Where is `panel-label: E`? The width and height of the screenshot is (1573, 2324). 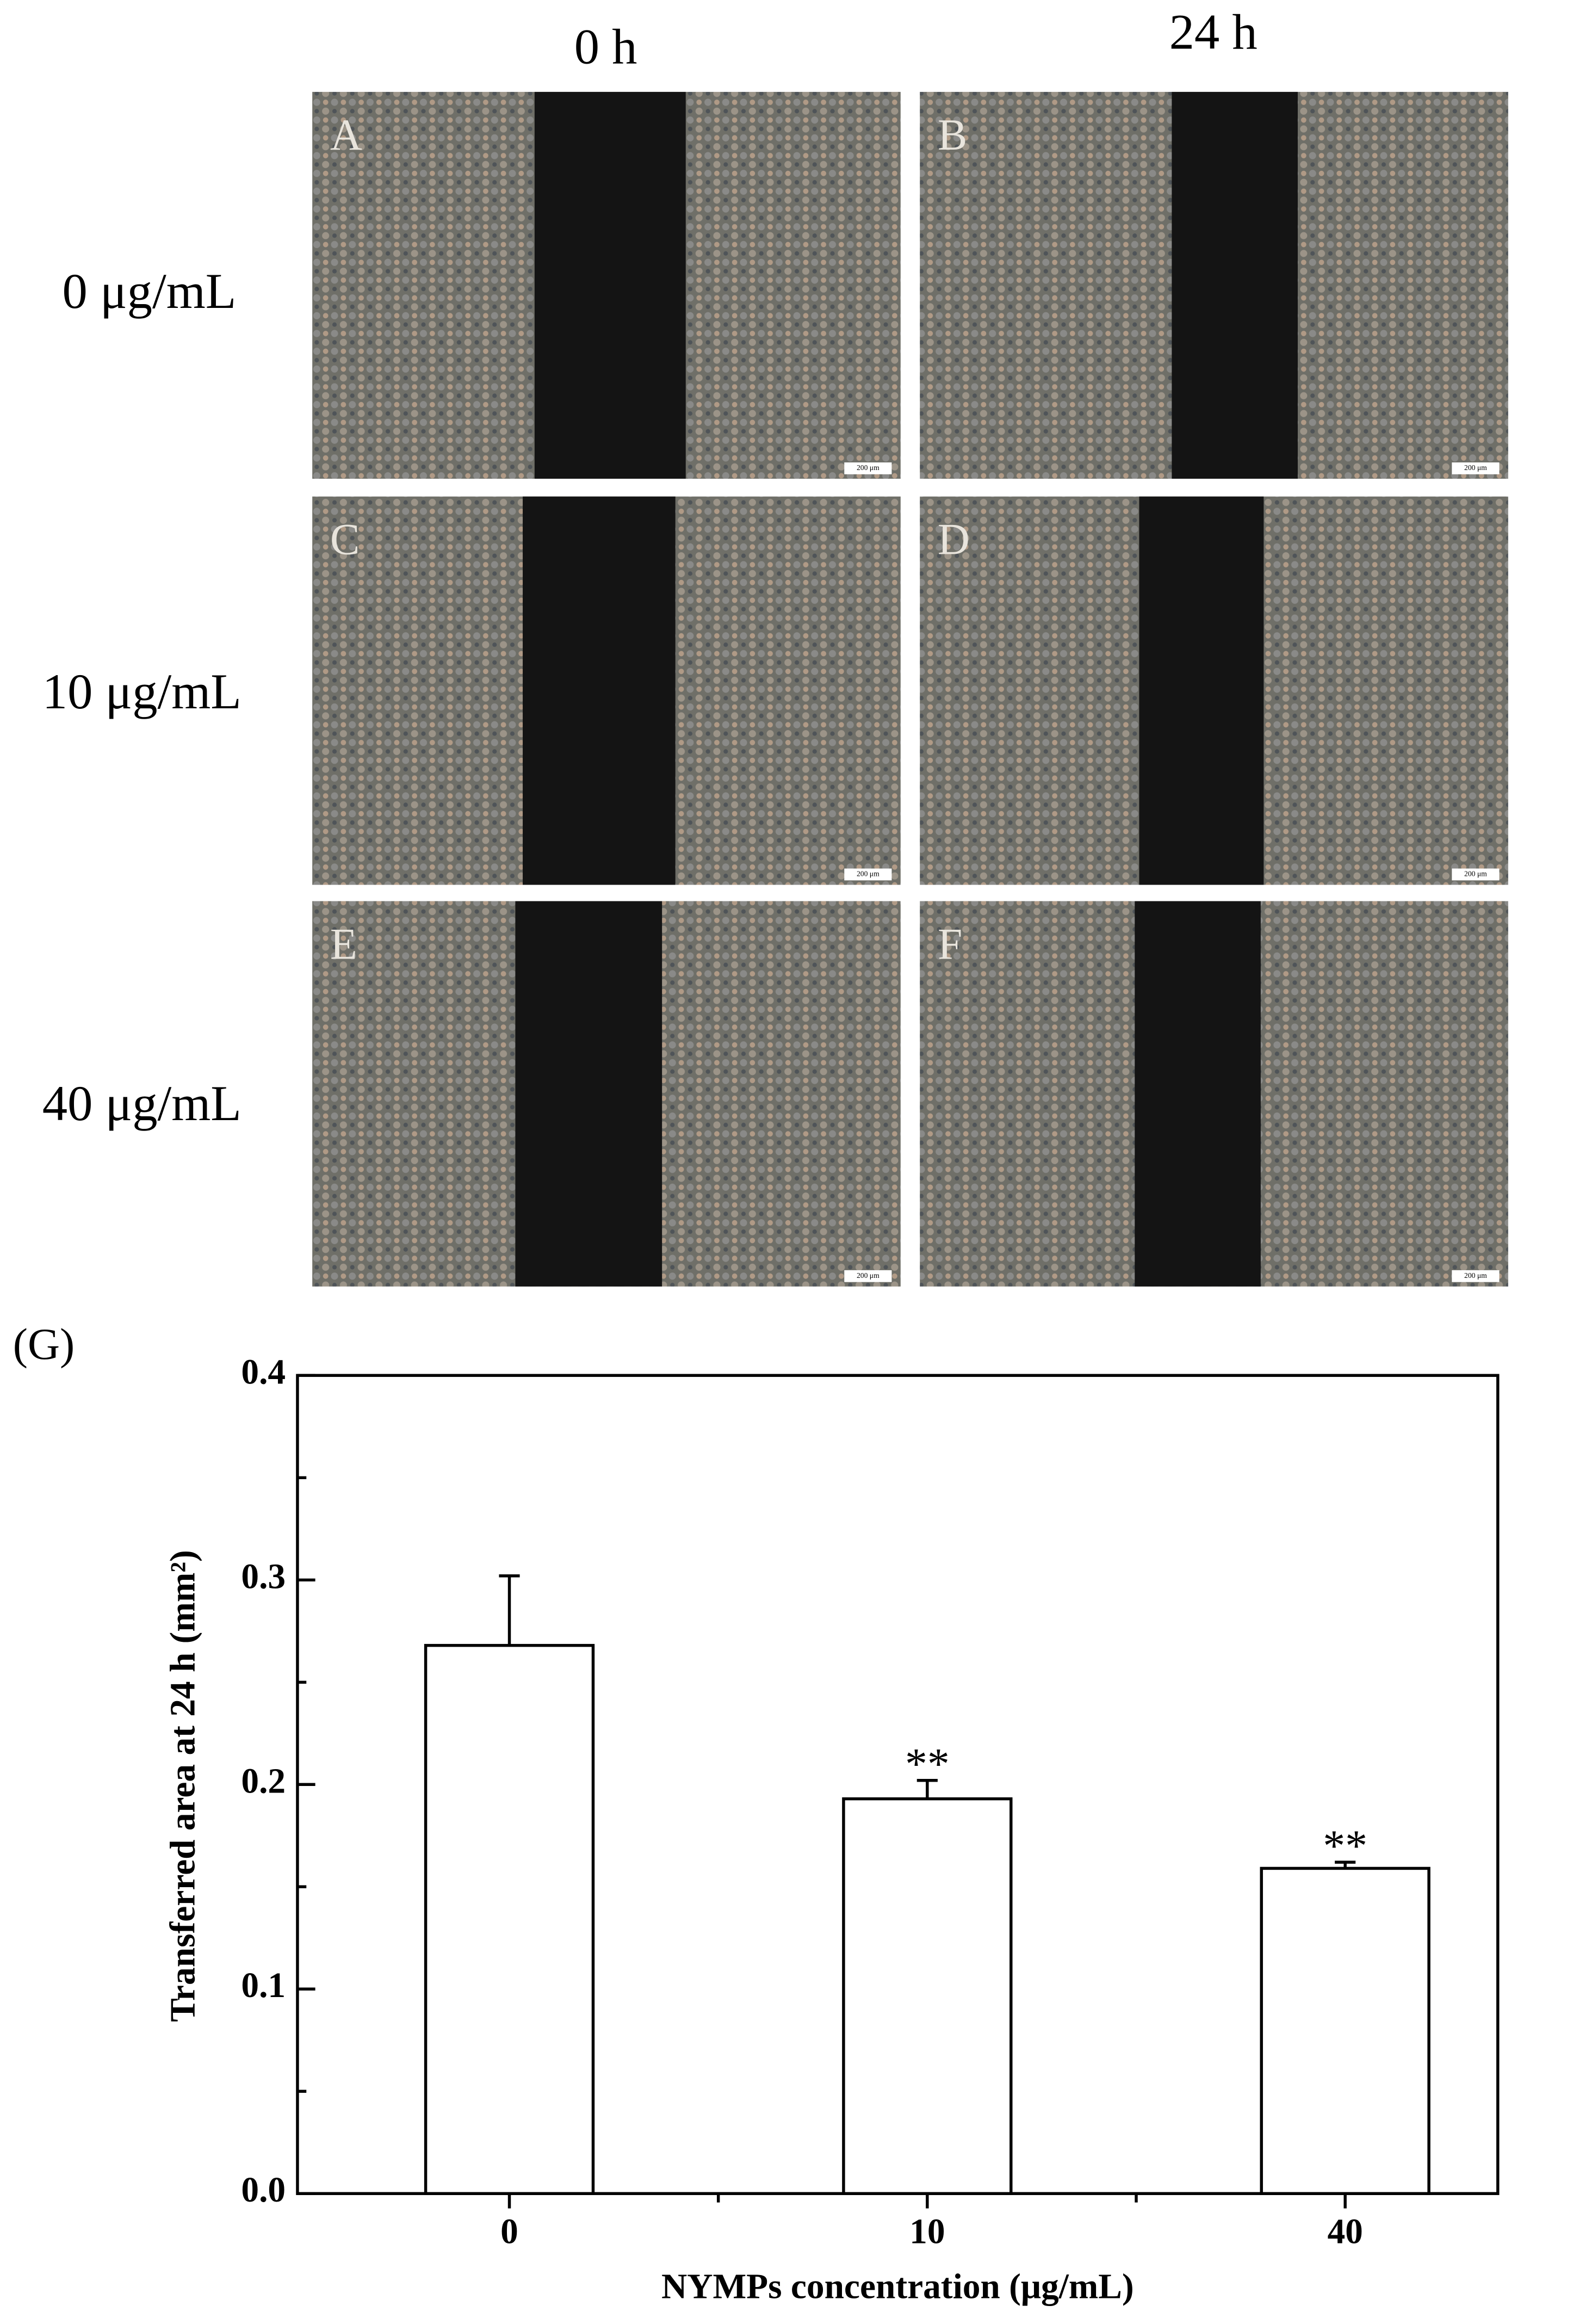
panel-label: E is located at coordinates (343, 944).